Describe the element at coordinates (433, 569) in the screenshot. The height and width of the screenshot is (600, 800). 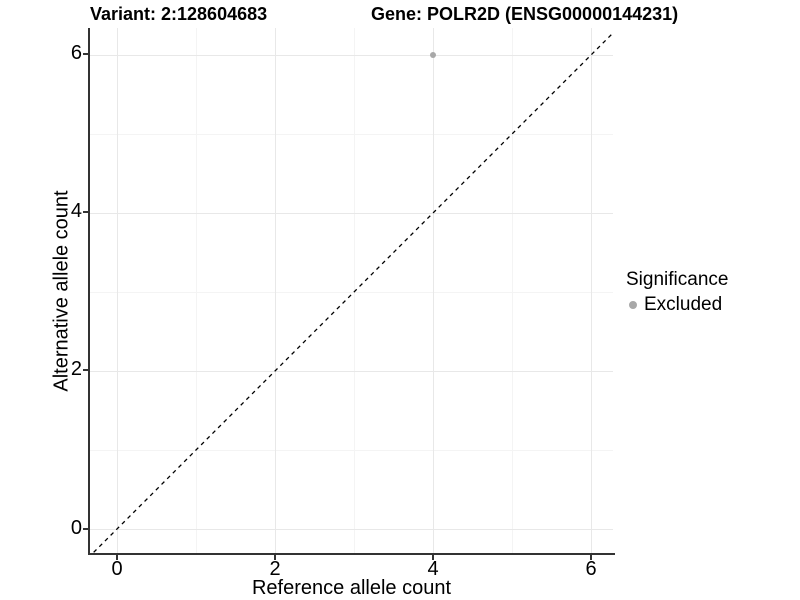
I see `x-tick-label: 4` at that location.